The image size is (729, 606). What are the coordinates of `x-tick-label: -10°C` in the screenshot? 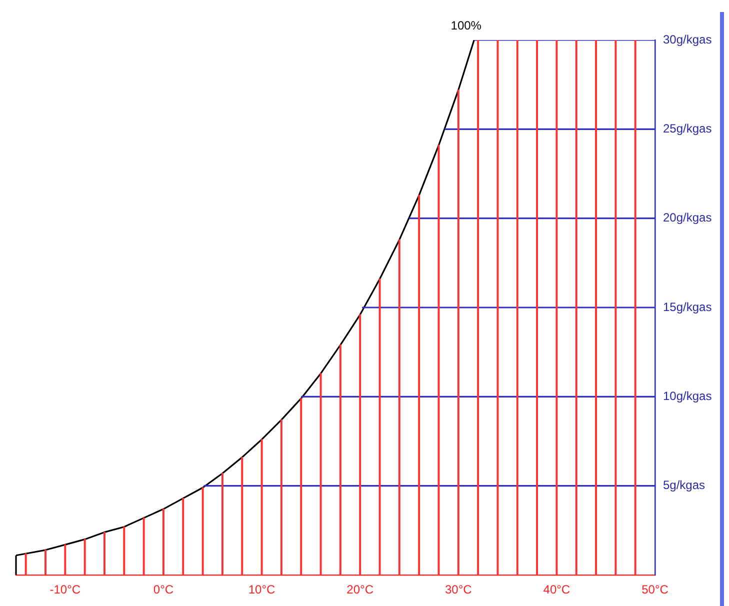 It's located at (65, 589).